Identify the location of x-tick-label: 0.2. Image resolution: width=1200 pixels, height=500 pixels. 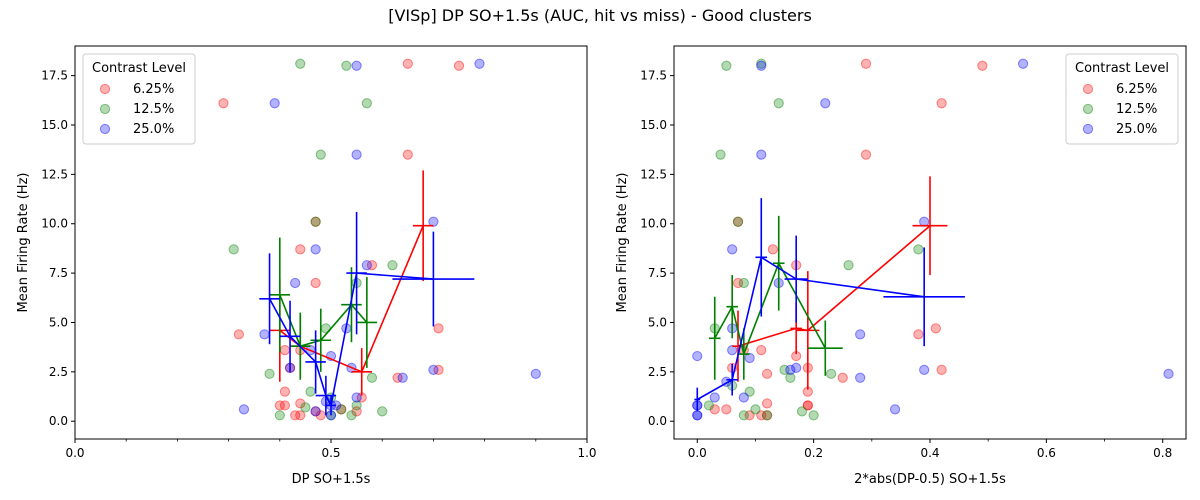
(813, 453).